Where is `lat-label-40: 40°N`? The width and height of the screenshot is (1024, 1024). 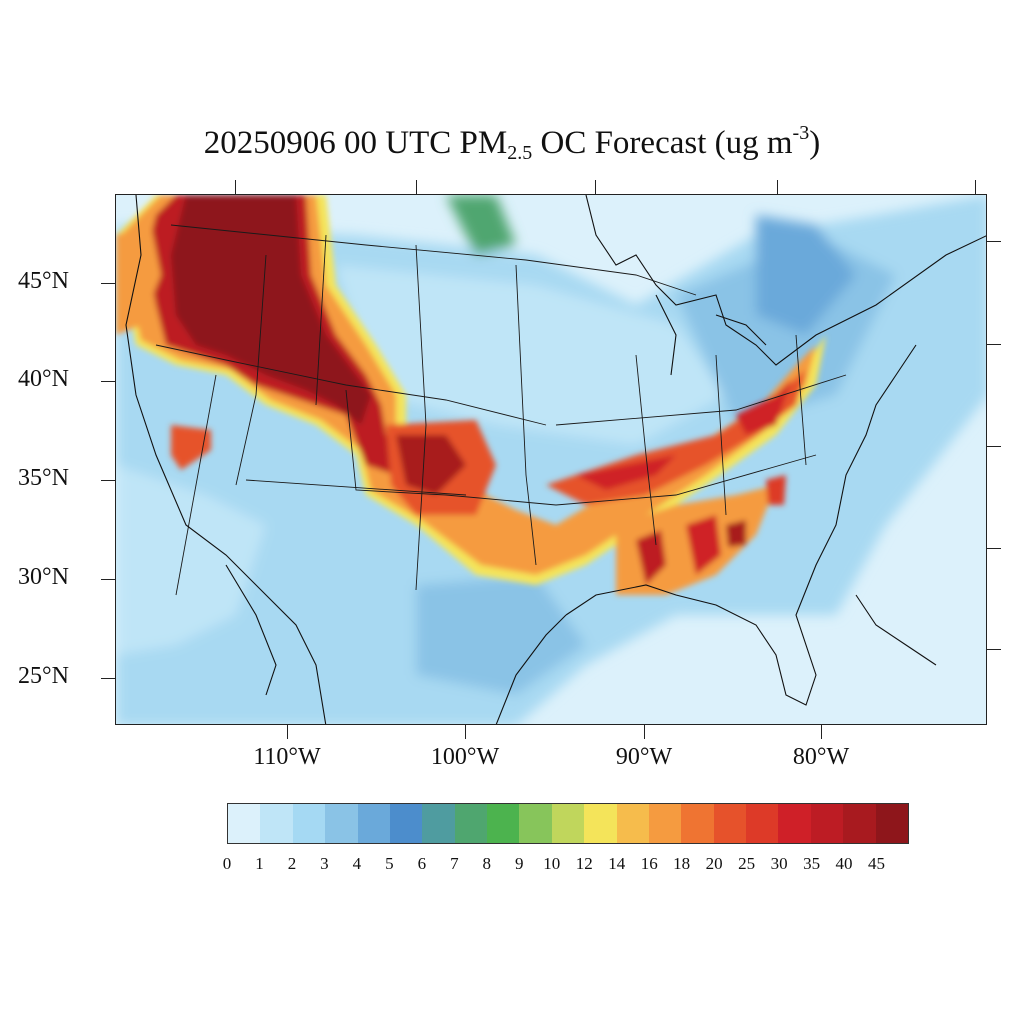
lat-label-40: 40°N is located at coordinates (43, 379).